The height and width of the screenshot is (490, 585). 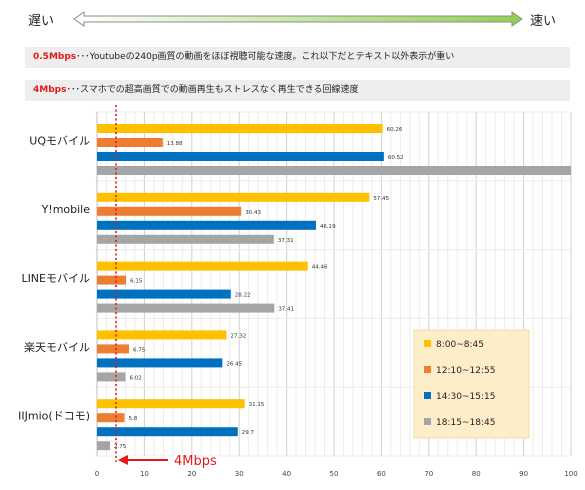 What do you see at coordinates (54, 416) in the screenshot?
I see `category-label: IIJmio(ドコモ)` at bounding box center [54, 416].